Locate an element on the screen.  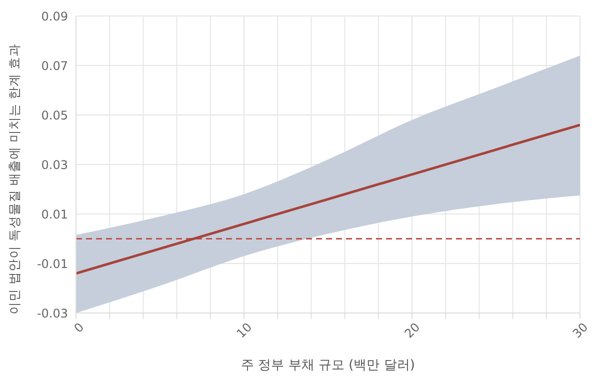
y-tick-label: 0.09 is located at coordinates (54, 16).